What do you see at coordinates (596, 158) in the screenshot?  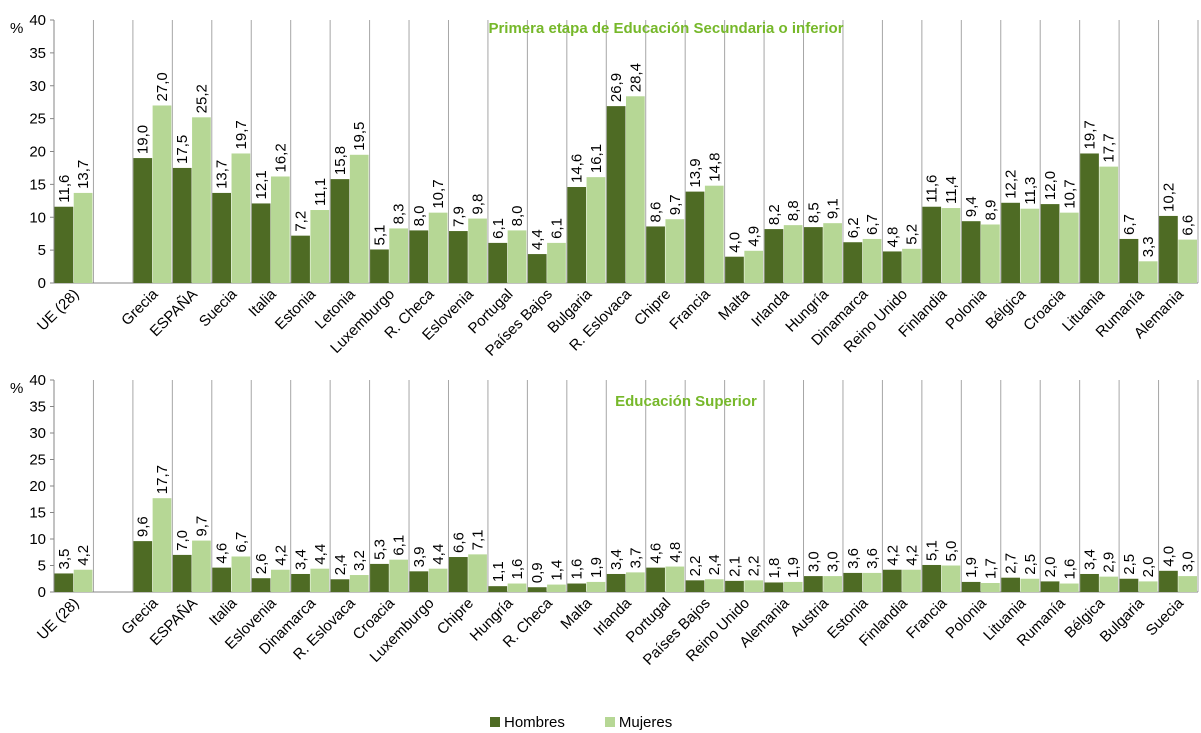 I see `chart1-data-label-mujeres: 16,1` at bounding box center [596, 158].